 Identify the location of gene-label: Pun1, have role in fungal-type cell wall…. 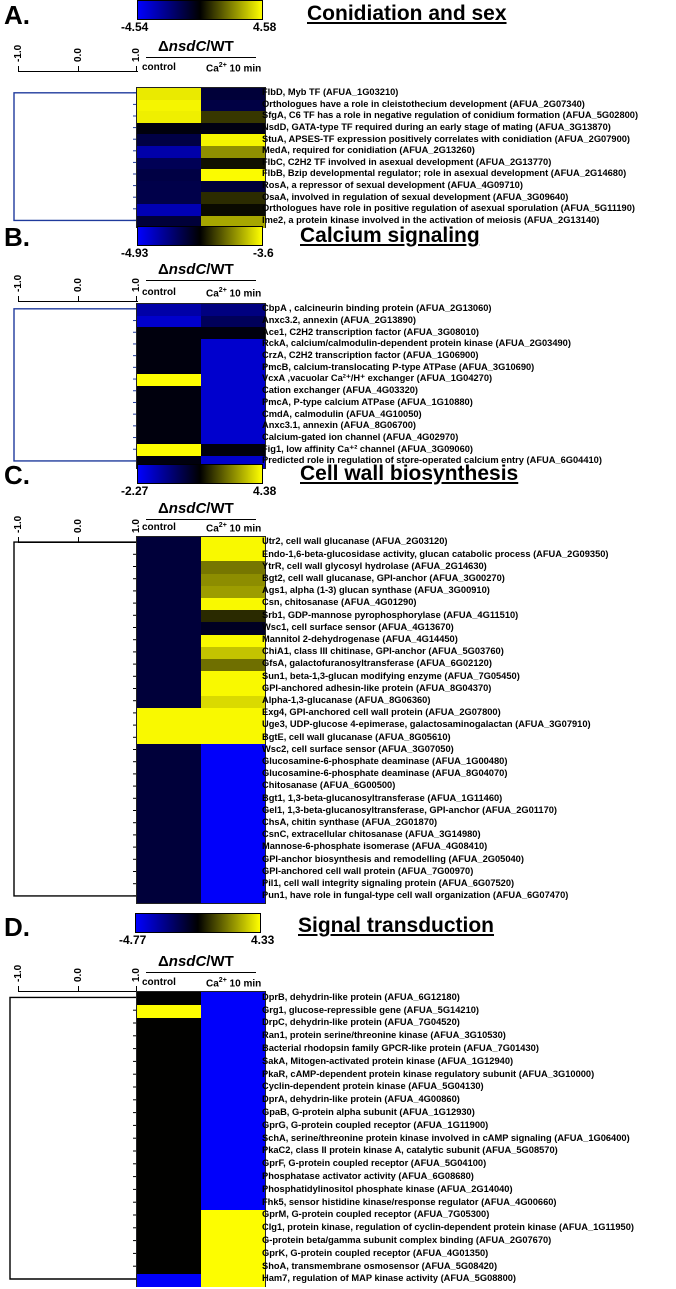
(415, 895).